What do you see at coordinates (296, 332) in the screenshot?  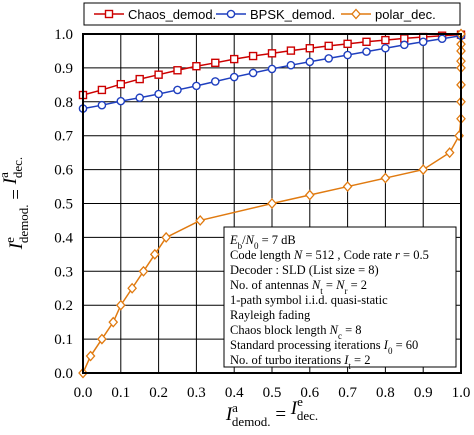 I see `info-line: Chaos block length Nc = 8` at bounding box center [296, 332].